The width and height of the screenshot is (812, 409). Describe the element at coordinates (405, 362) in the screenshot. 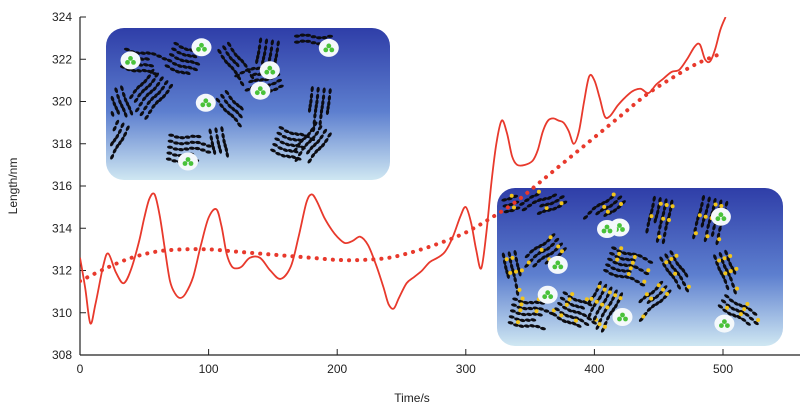

I see `x-ticks: 0 100 200 300 400 500` at that location.